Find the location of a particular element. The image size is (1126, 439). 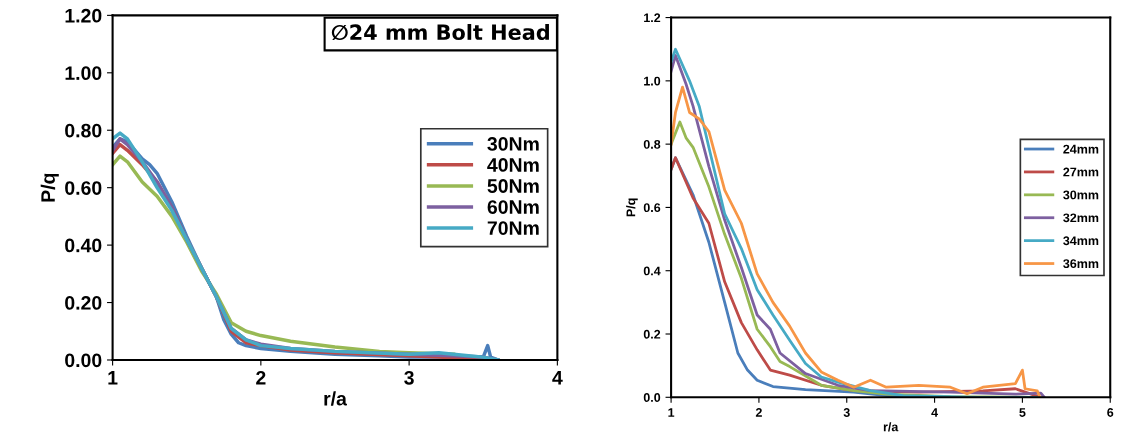

y-tick-label: 0.8 is located at coordinates (652, 144).